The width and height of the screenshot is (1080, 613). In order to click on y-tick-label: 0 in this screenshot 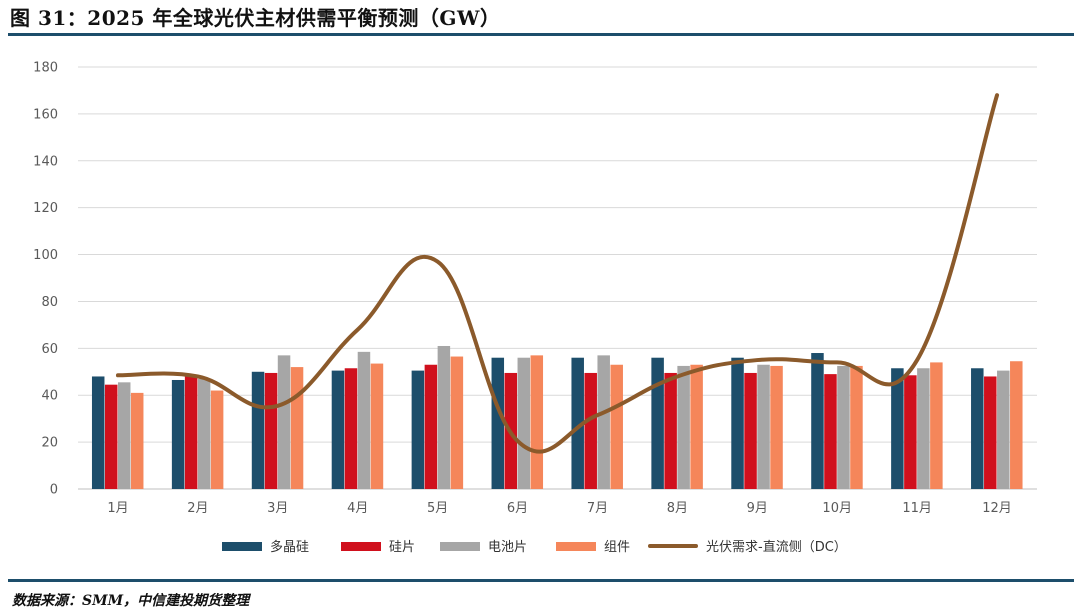, I will do `click(54, 490)`.